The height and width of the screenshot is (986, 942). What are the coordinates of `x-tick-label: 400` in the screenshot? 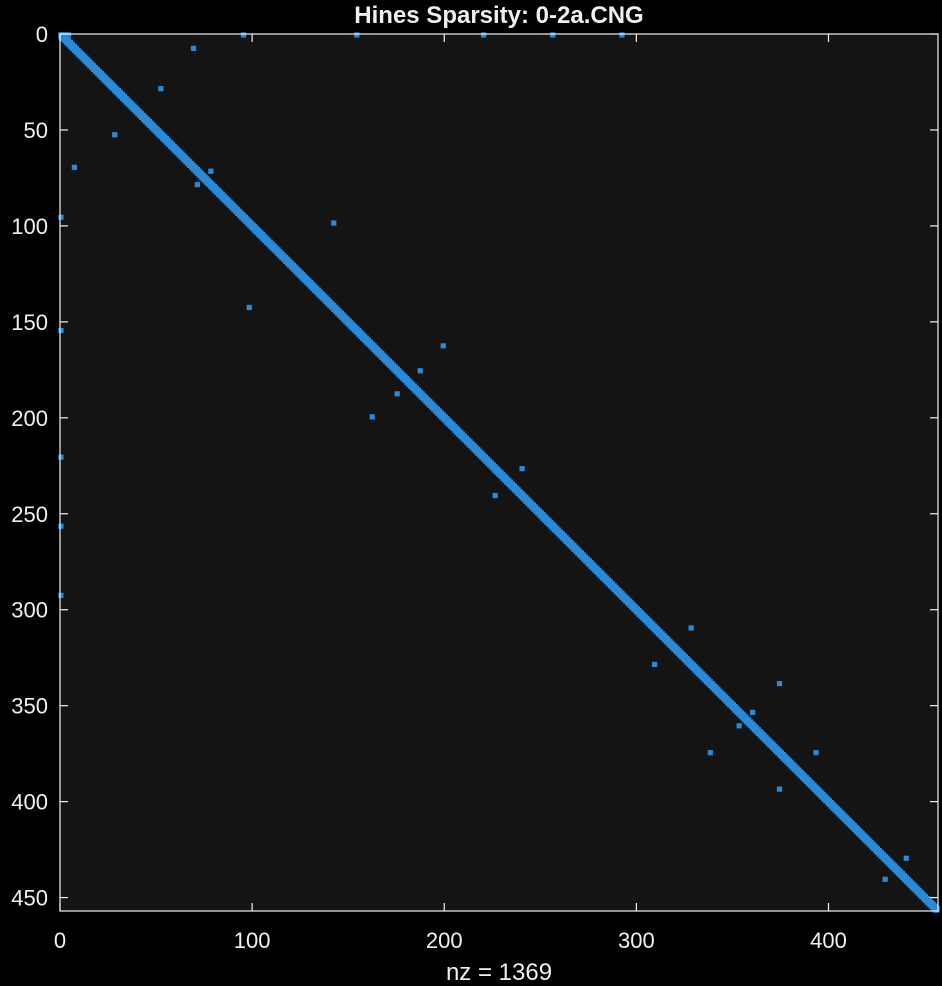 It's located at (828, 940).